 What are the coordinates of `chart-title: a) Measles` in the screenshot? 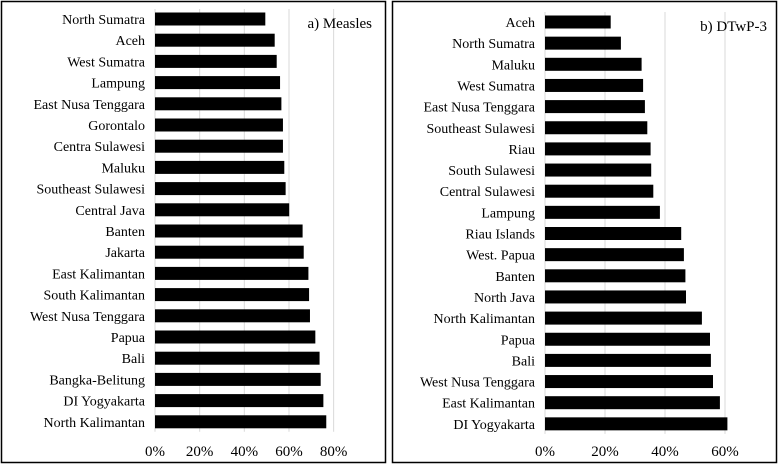 It's located at (339, 24).